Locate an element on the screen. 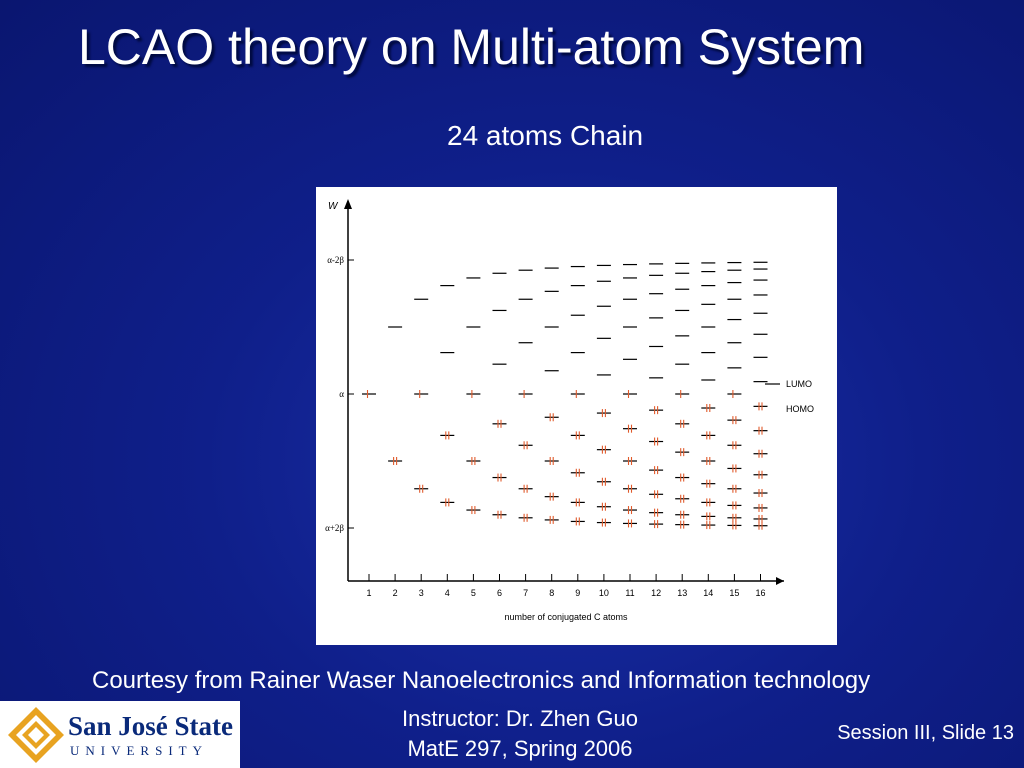 The image size is (1024, 768). slide-title: LCAO theory on Multi-atom System is located at coordinates (471, 47).